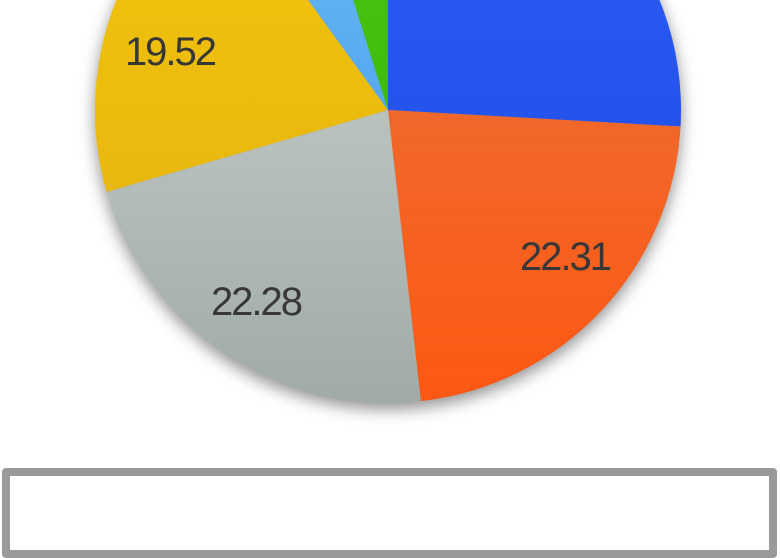 The width and height of the screenshot is (780, 558). Describe the element at coordinates (241, 96) in the screenshot. I see `pie-slice-yellow` at that location.